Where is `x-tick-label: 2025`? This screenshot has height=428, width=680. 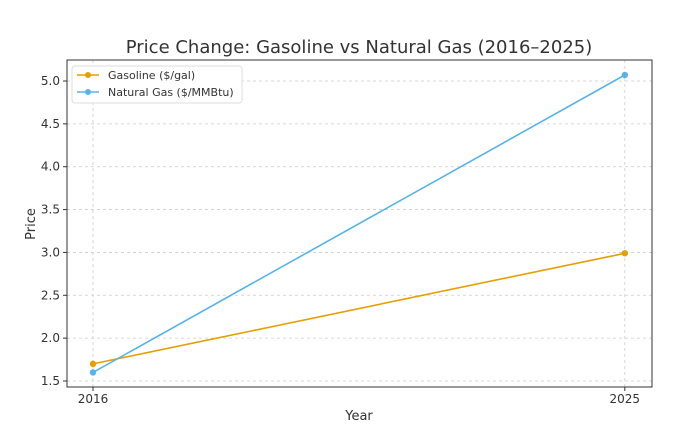 x-tick-label: 2025 is located at coordinates (625, 399).